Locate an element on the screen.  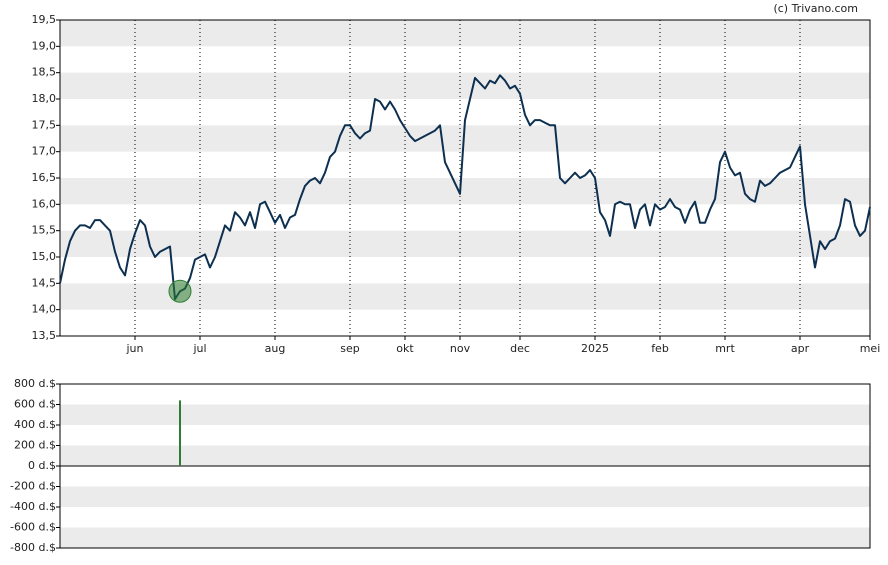
y-tick-label: 600 d.$ is located at coordinates (35, 404).